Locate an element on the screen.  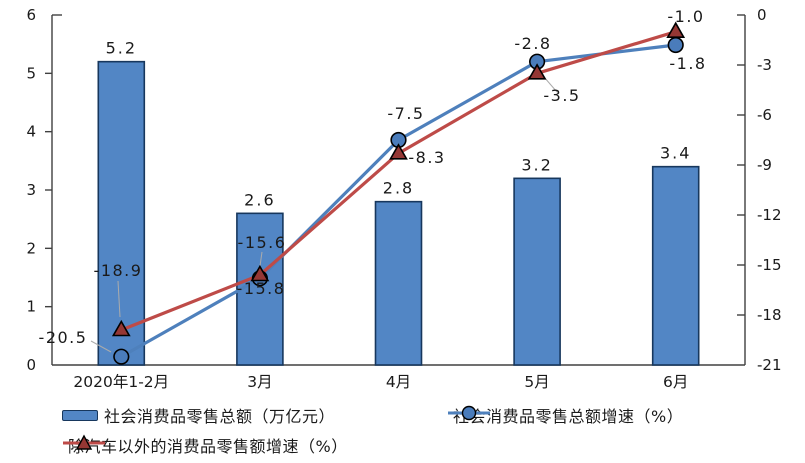
bar-data-label: 2.8 is located at coordinates (398, 188).